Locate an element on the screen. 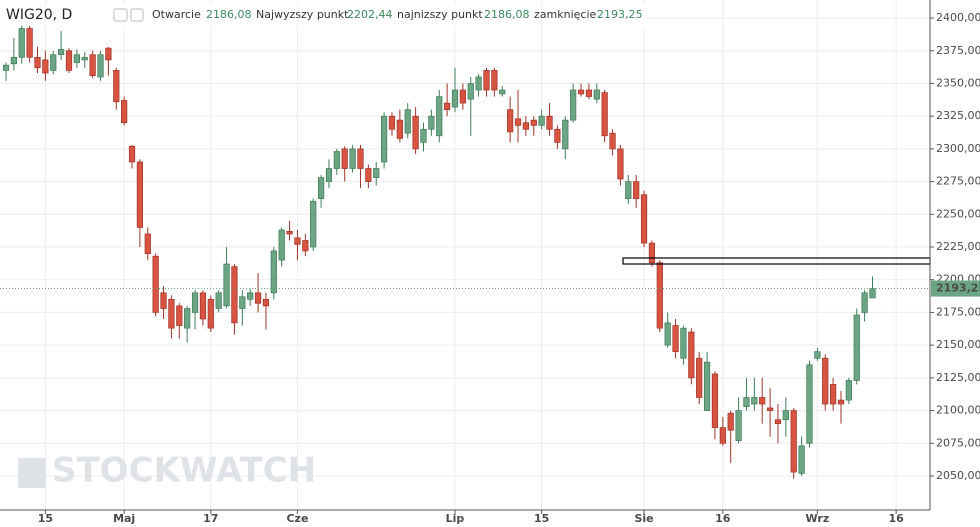 The height and width of the screenshot is (527, 980). high-label: Najwyzszy punkt is located at coordinates (302, 14).